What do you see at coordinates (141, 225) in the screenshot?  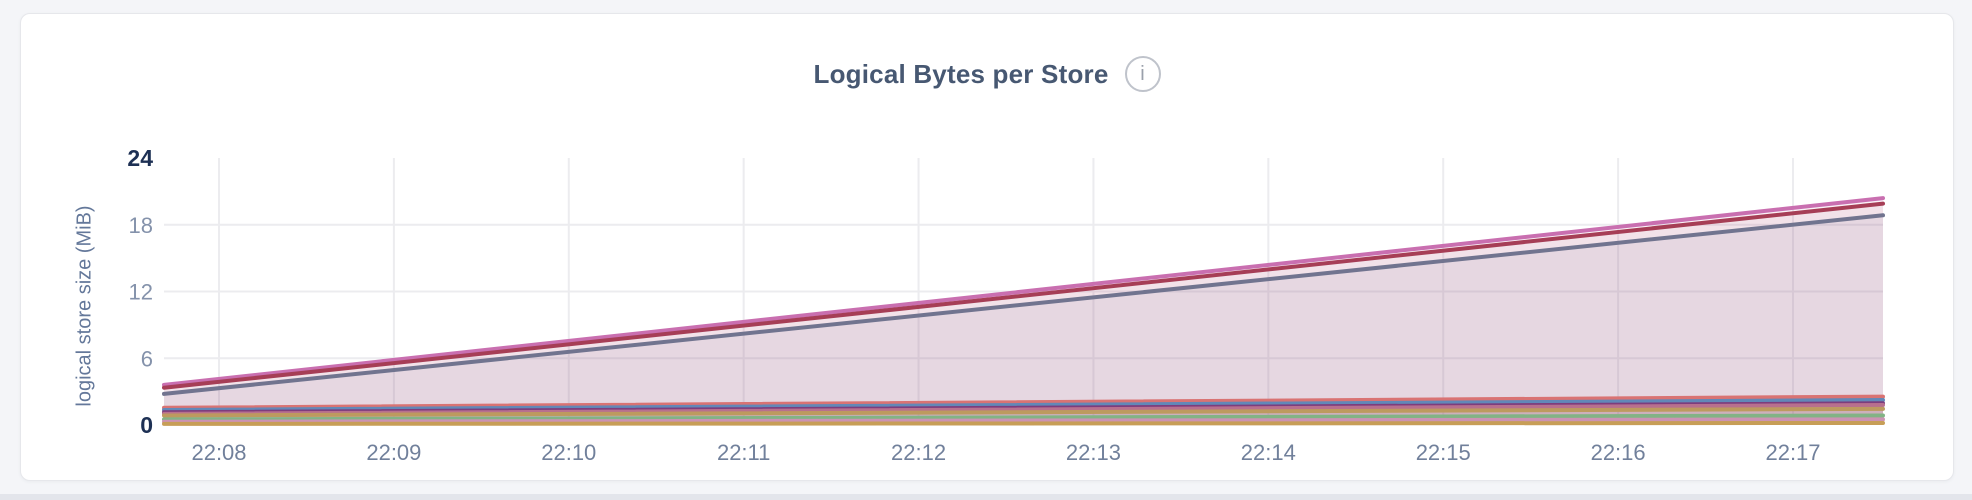 I see `y-tick-label: 18` at bounding box center [141, 225].